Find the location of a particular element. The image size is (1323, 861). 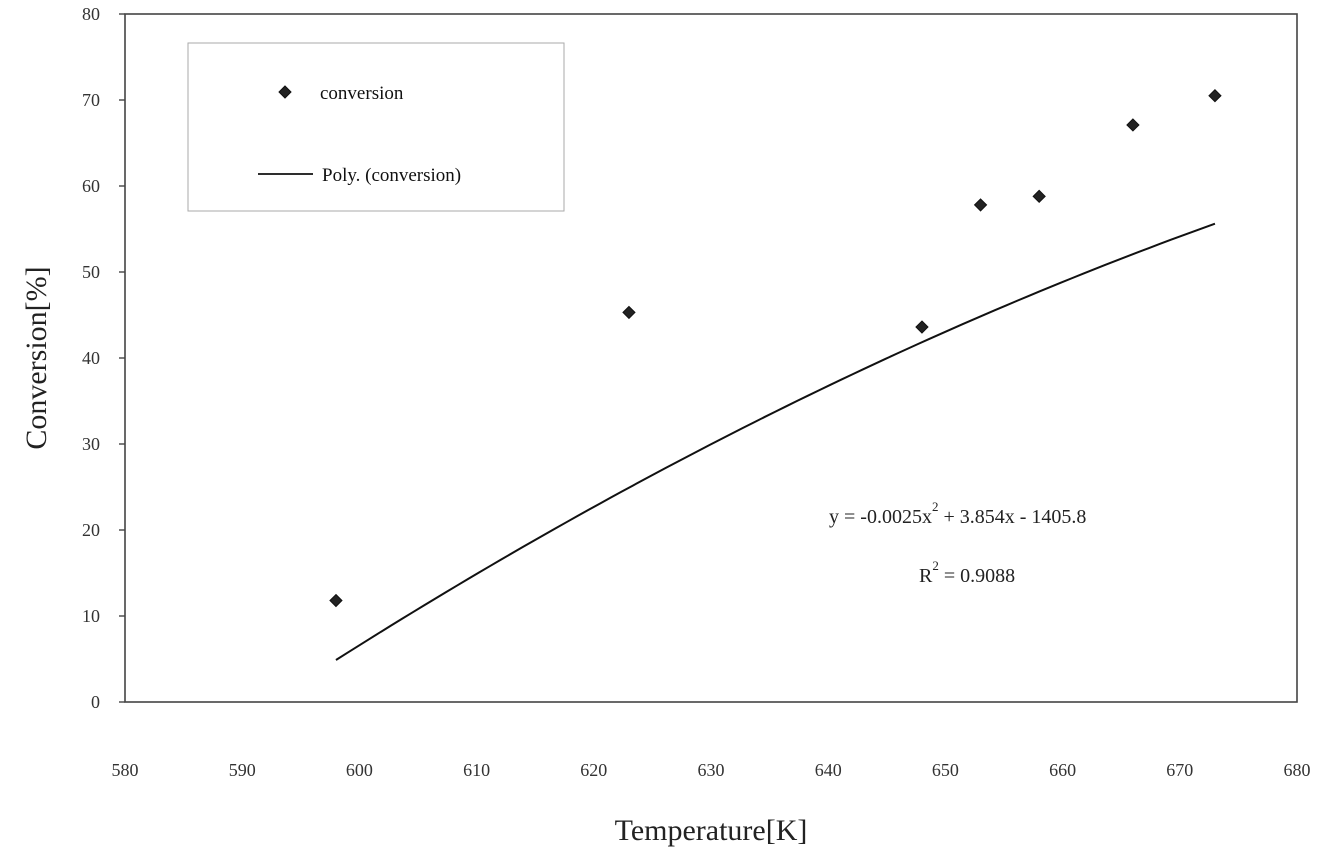

x-tick-label: 600 is located at coordinates (359, 770).